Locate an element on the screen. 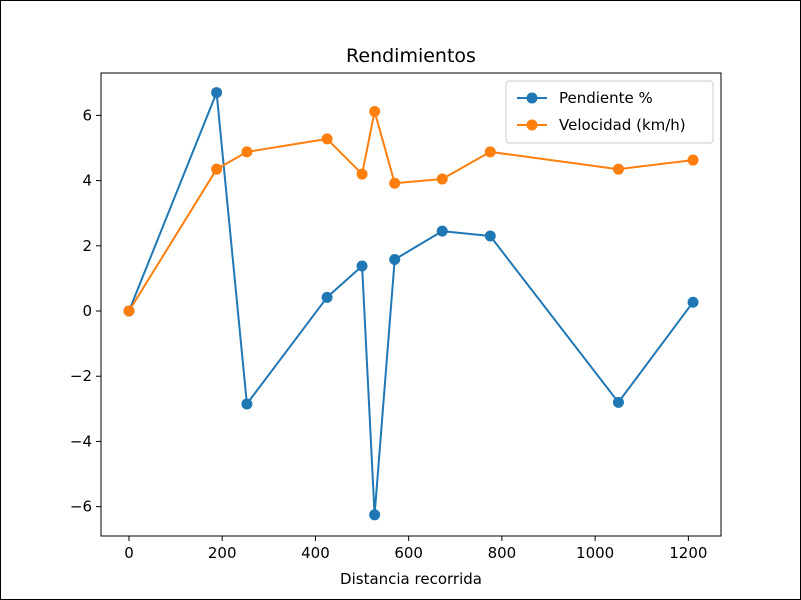 This screenshot has height=600, width=801. legend-label: Pendiente % is located at coordinates (606, 98).